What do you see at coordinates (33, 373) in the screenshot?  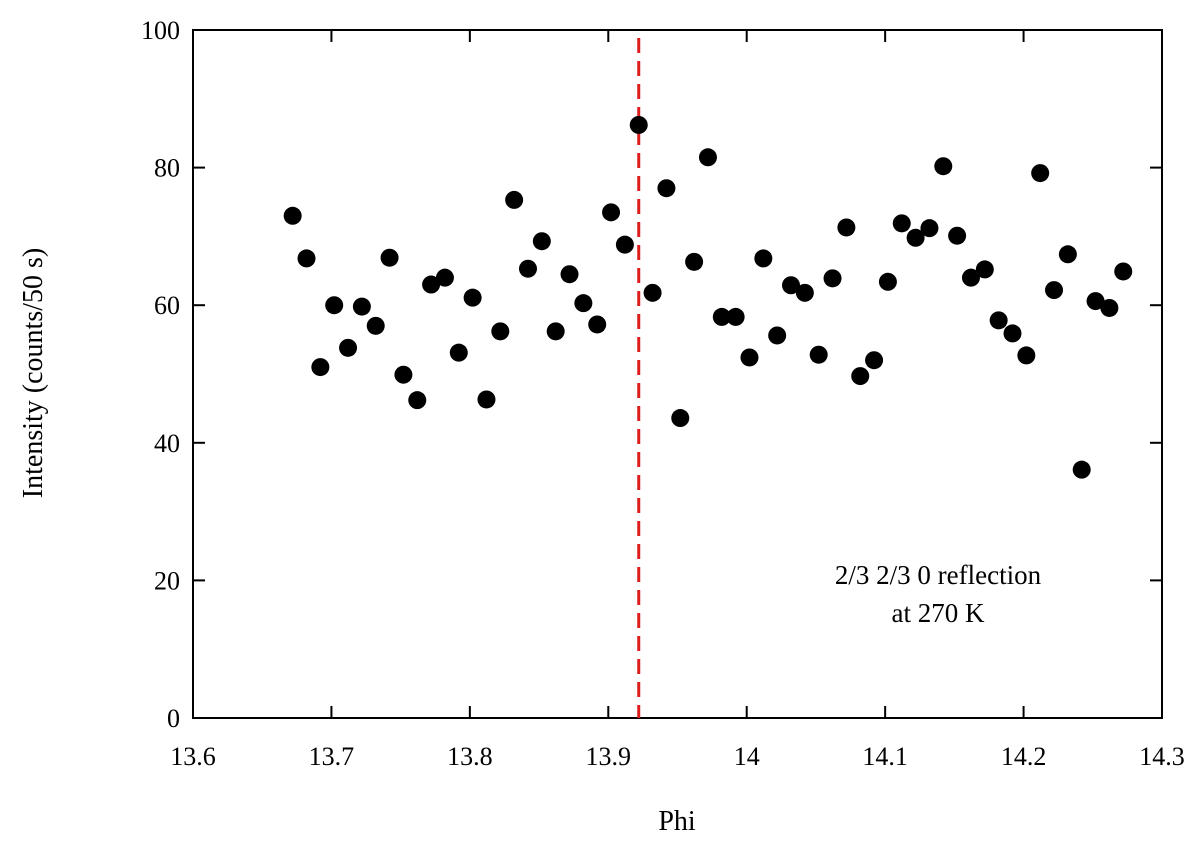 I see `y-axis-label: Intensity (counts/50 s)` at bounding box center [33, 373].